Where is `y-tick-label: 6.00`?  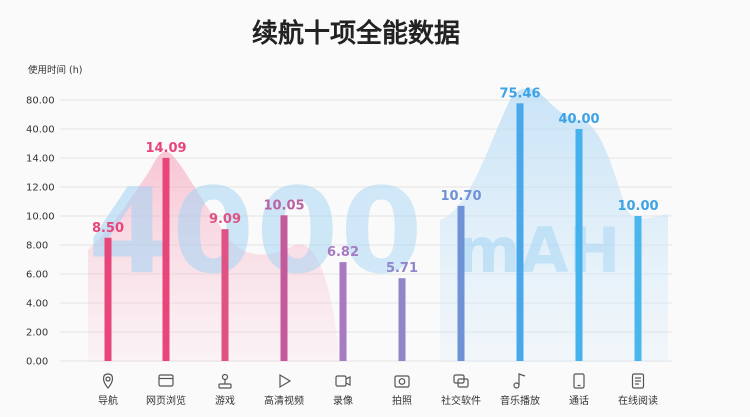
y-tick-label: 6.00 is located at coordinates (37, 275).